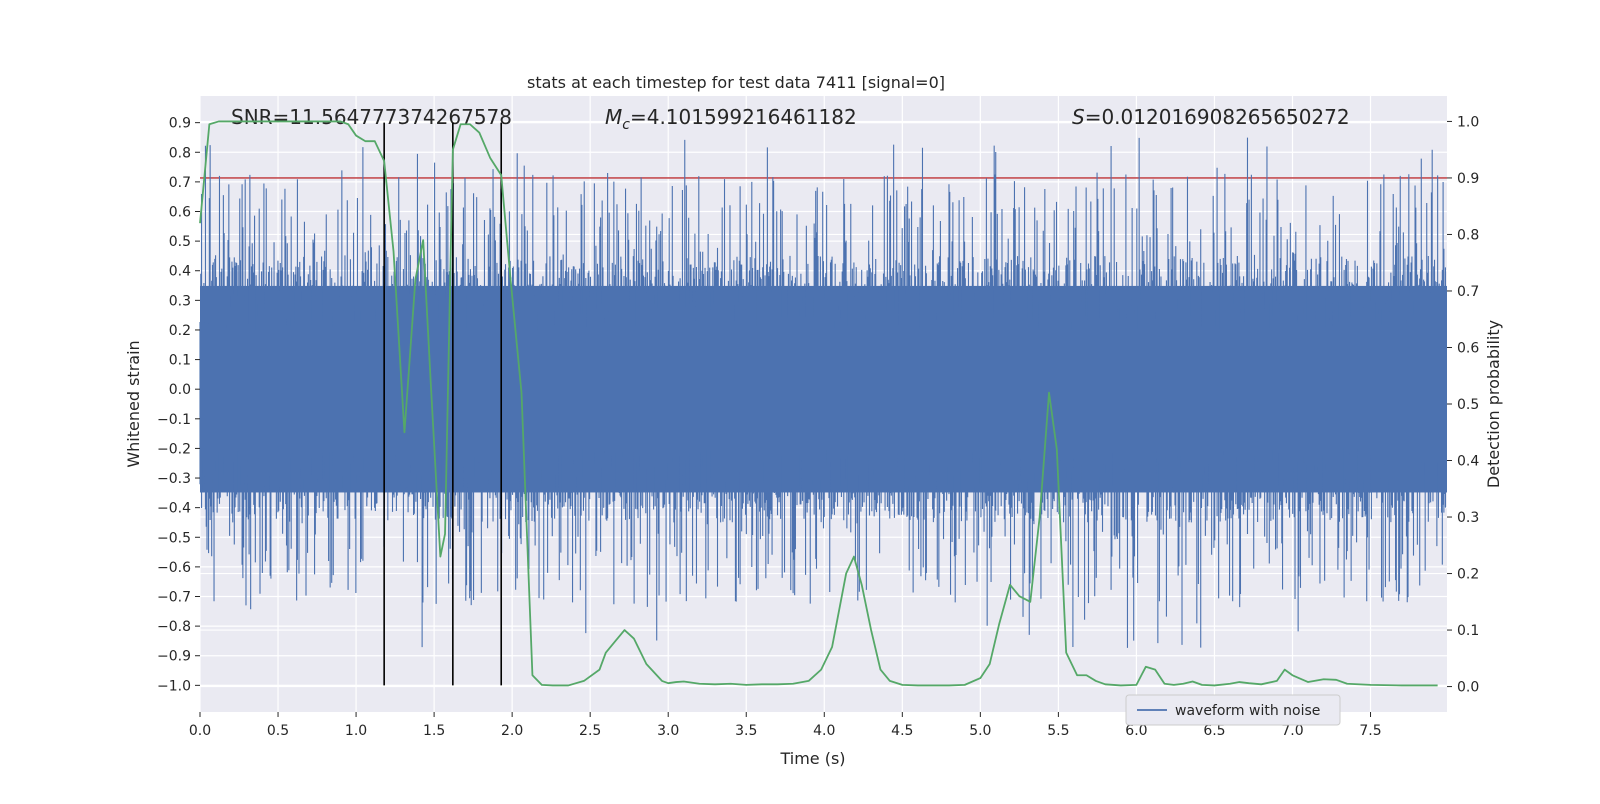  I want to click on y-tick-label: −0.6, so click(174, 568).